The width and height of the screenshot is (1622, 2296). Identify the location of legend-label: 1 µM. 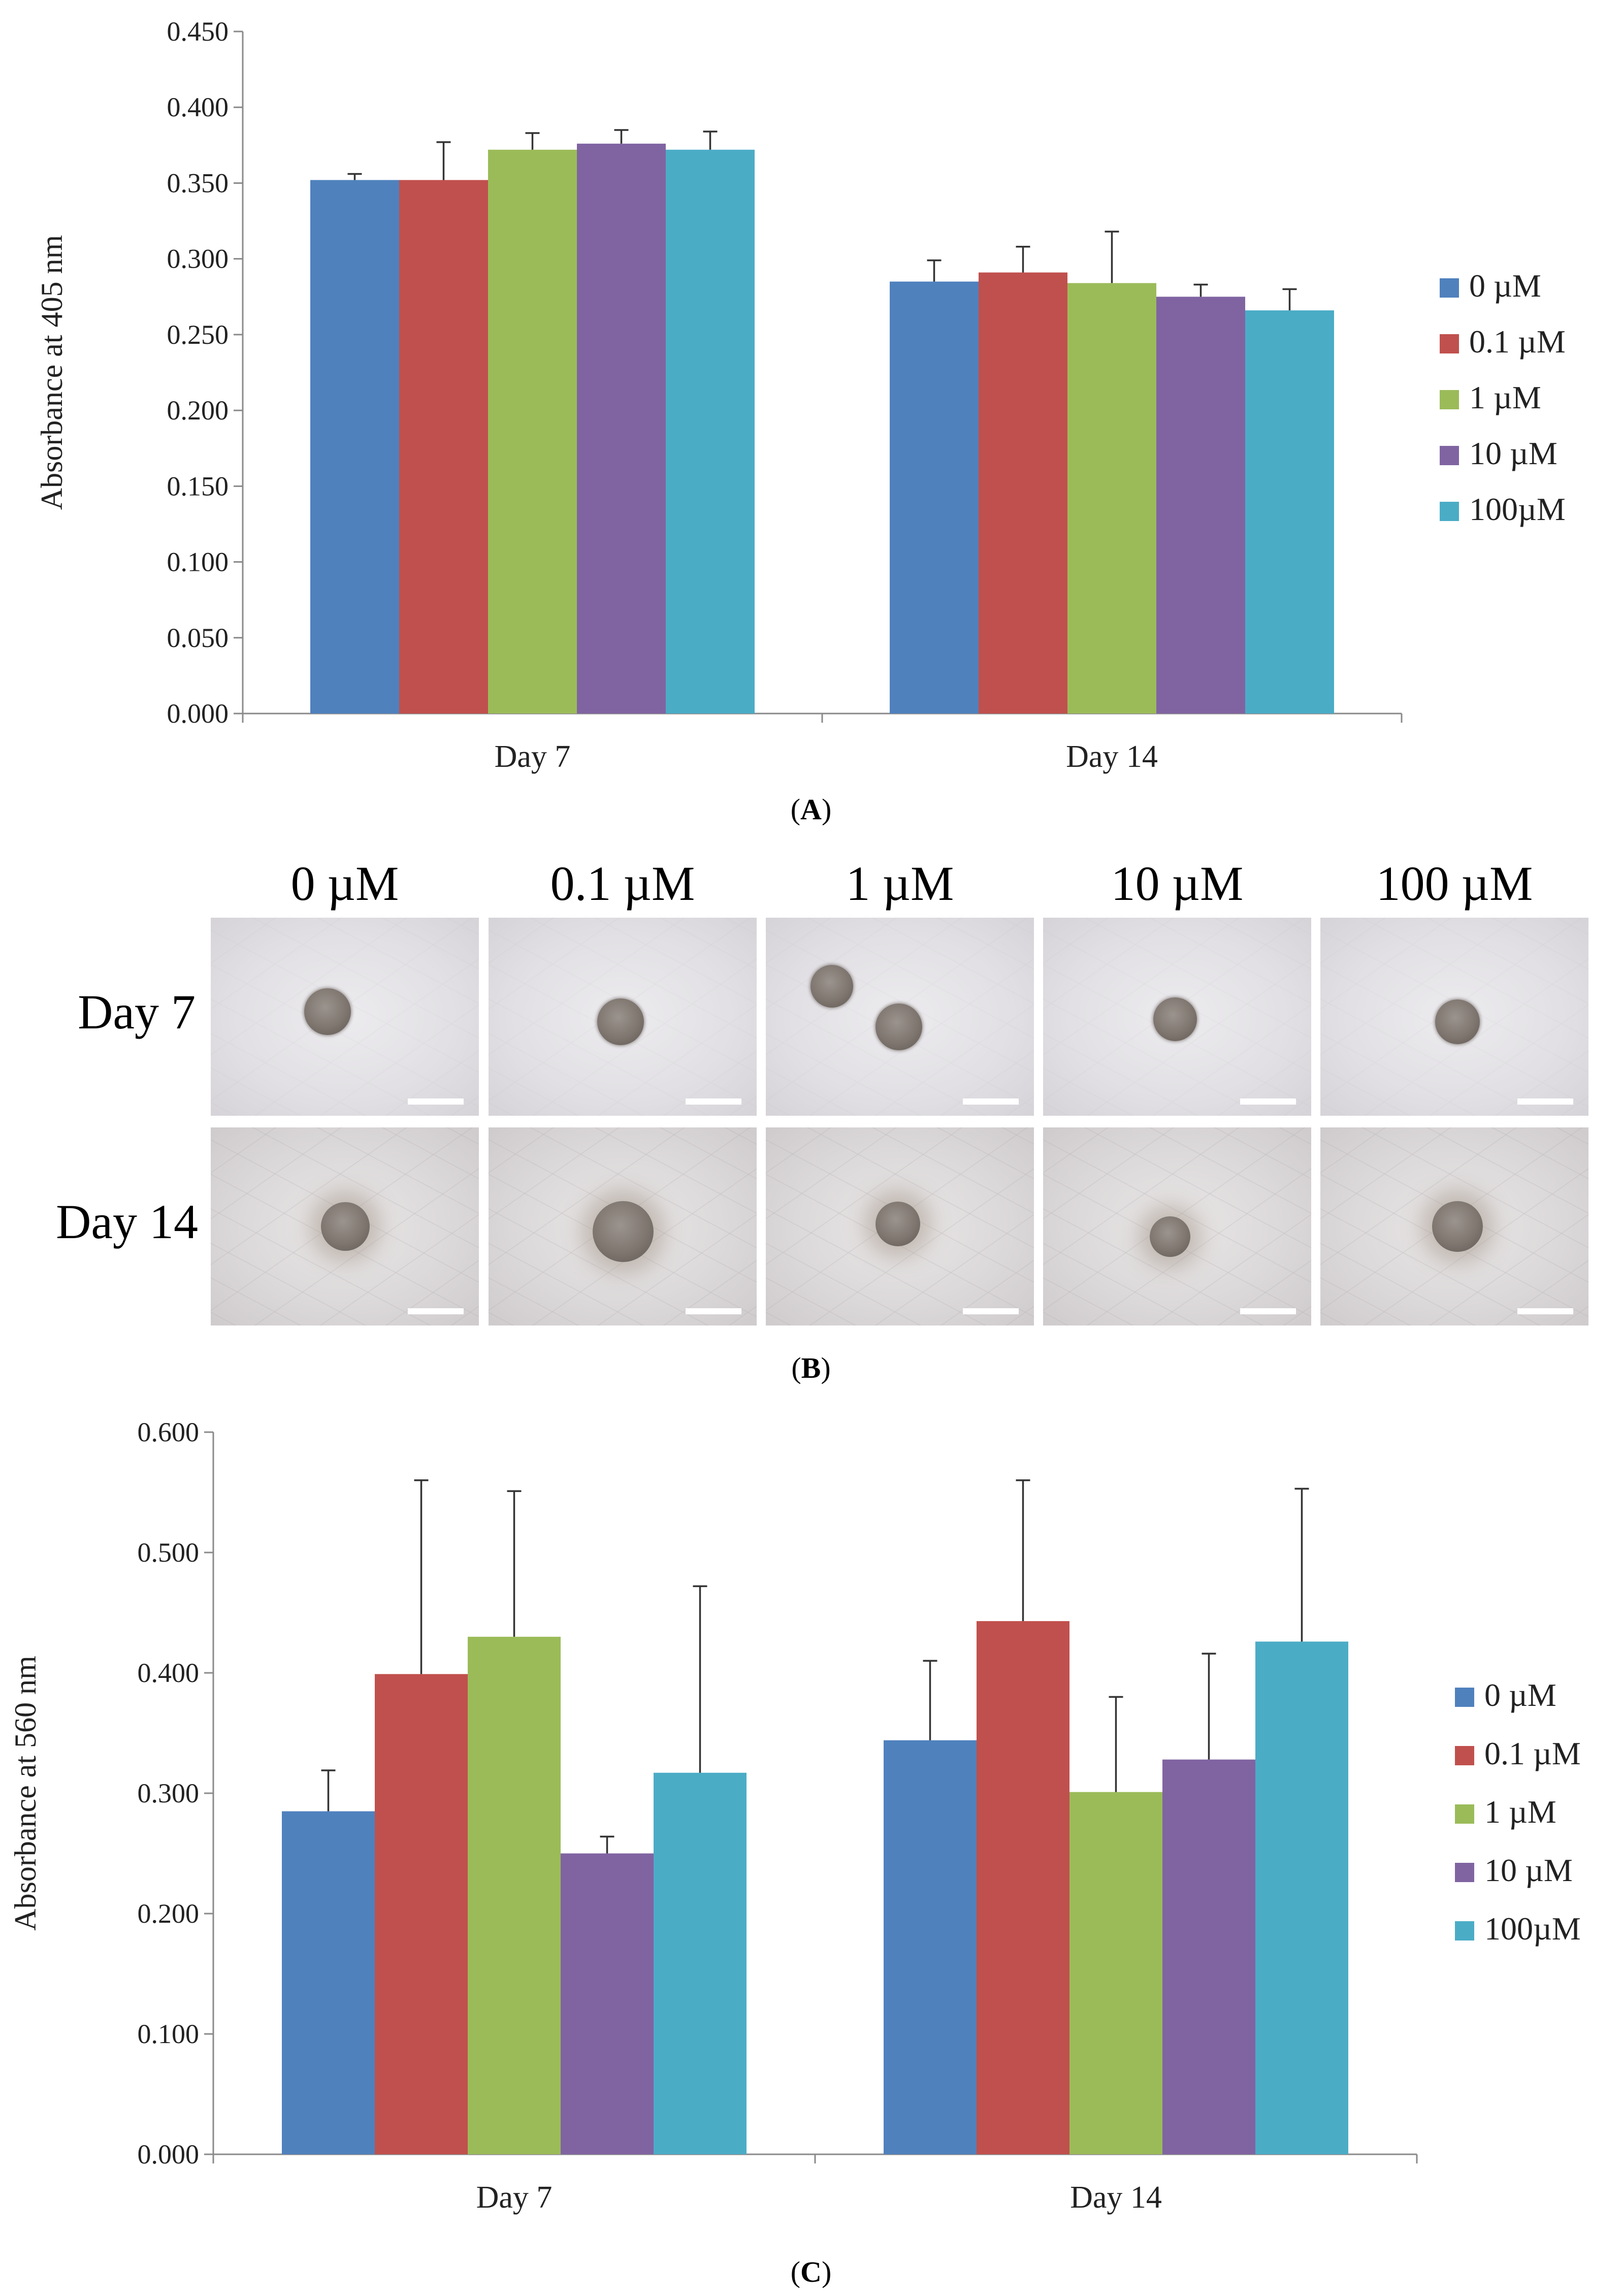
(1520, 1812).